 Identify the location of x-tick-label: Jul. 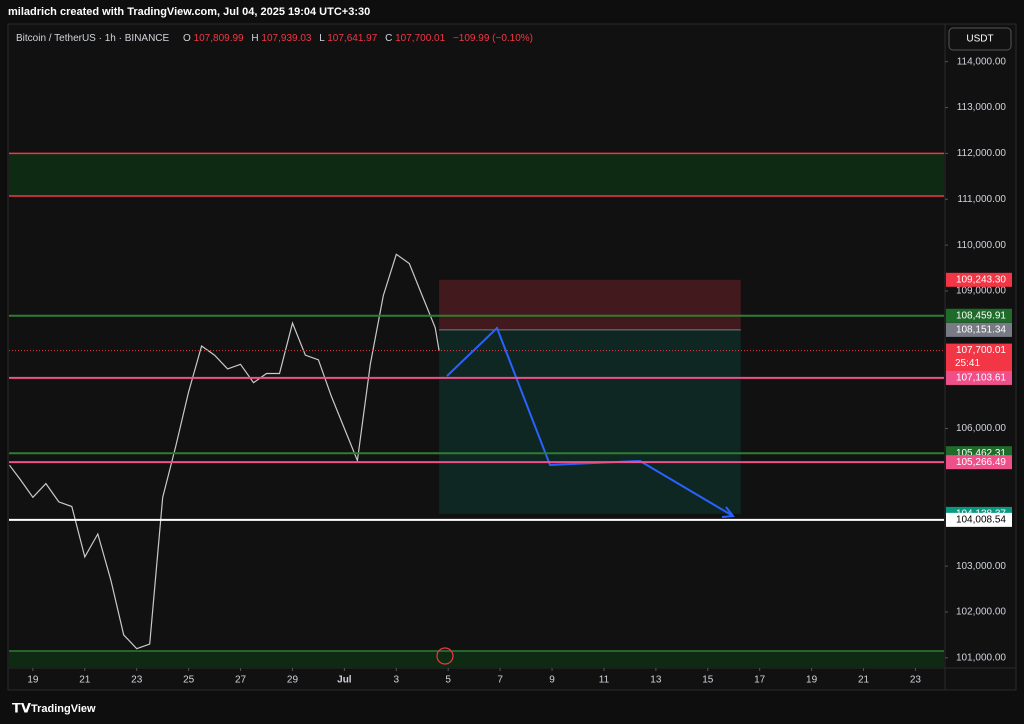
(344, 680).